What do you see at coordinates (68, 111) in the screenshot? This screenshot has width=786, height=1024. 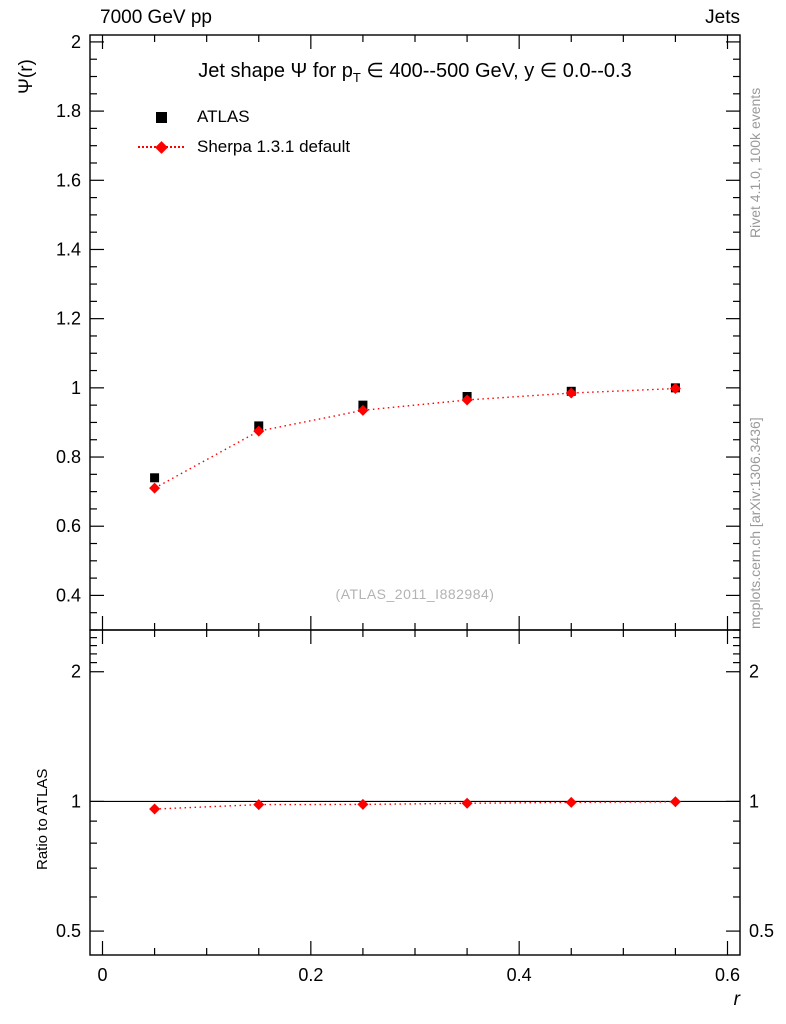 I see `svg-text: 1.8` at bounding box center [68, 111].